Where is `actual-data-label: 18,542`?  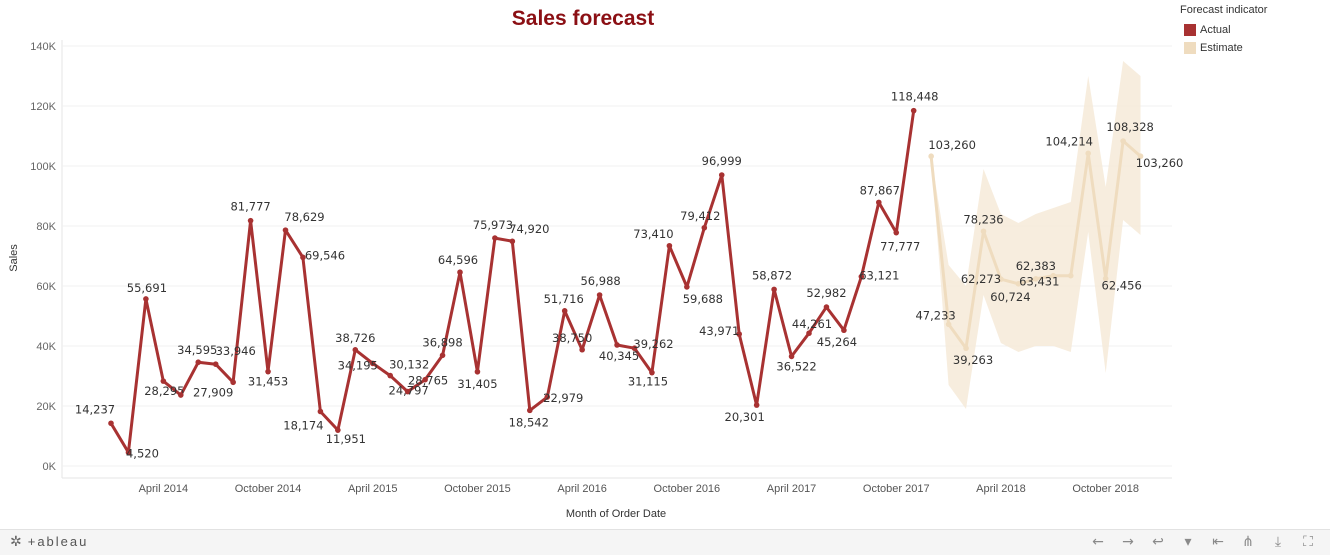
actual-data-label: 18,542 is located at coordinates (529, 422).